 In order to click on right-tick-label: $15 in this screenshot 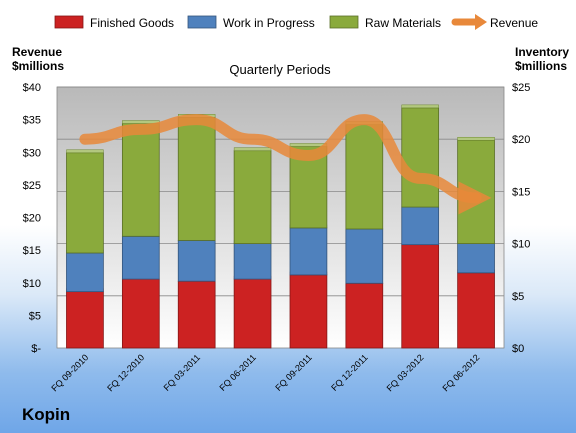, I will do `click(521, 192)`.